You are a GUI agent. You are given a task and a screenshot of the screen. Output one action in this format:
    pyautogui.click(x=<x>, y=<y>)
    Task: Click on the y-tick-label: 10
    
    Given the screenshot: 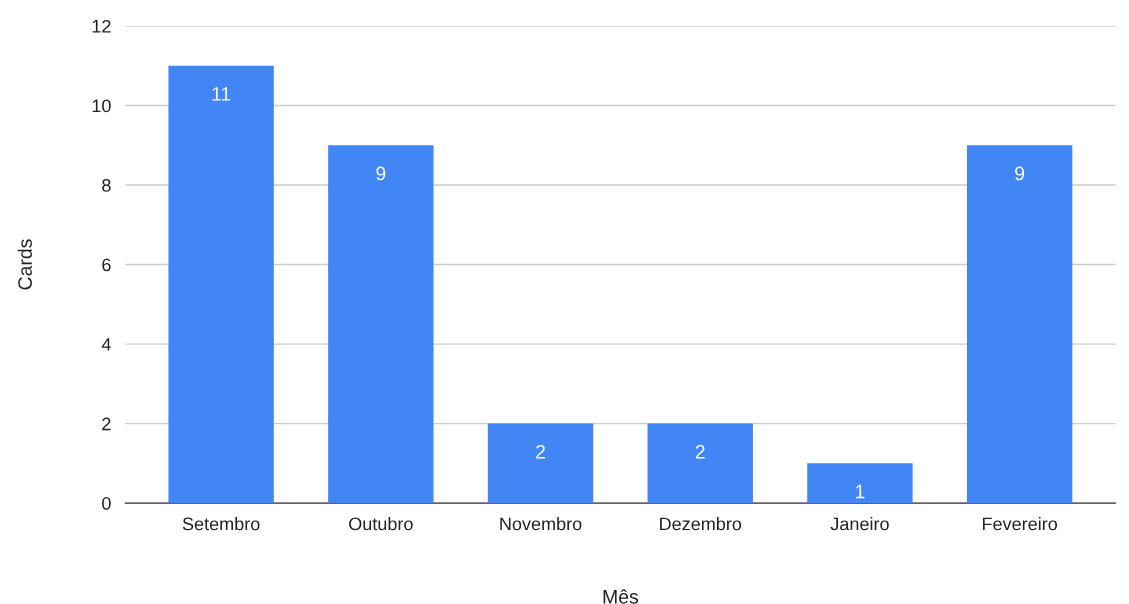 What is the action you would take?
    pyautogui.click(x=101, y=106)
    